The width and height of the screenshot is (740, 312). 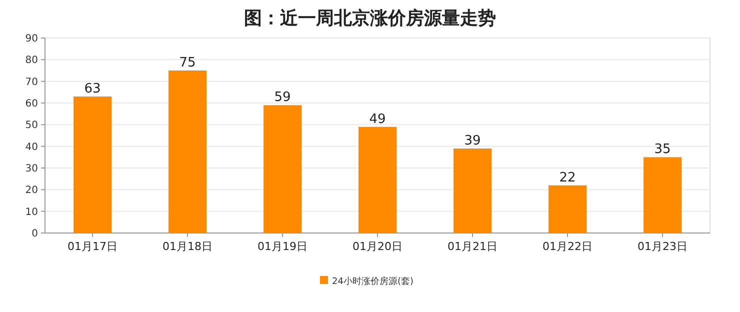 I want to click on x-tick-label: 01月20日, so click(x=377, y=246).